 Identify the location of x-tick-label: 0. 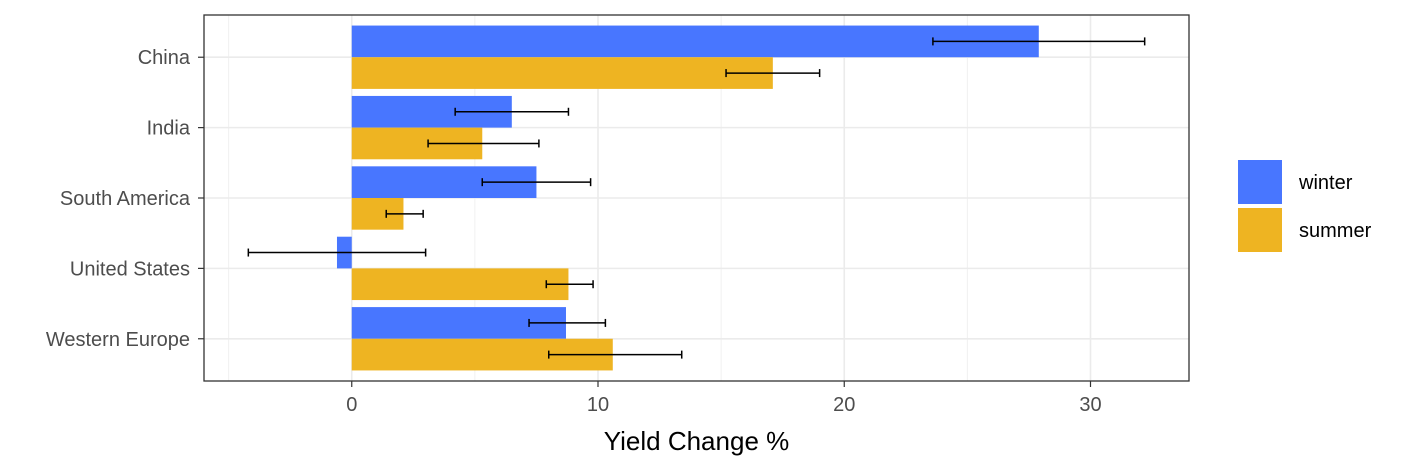
(351, 405).